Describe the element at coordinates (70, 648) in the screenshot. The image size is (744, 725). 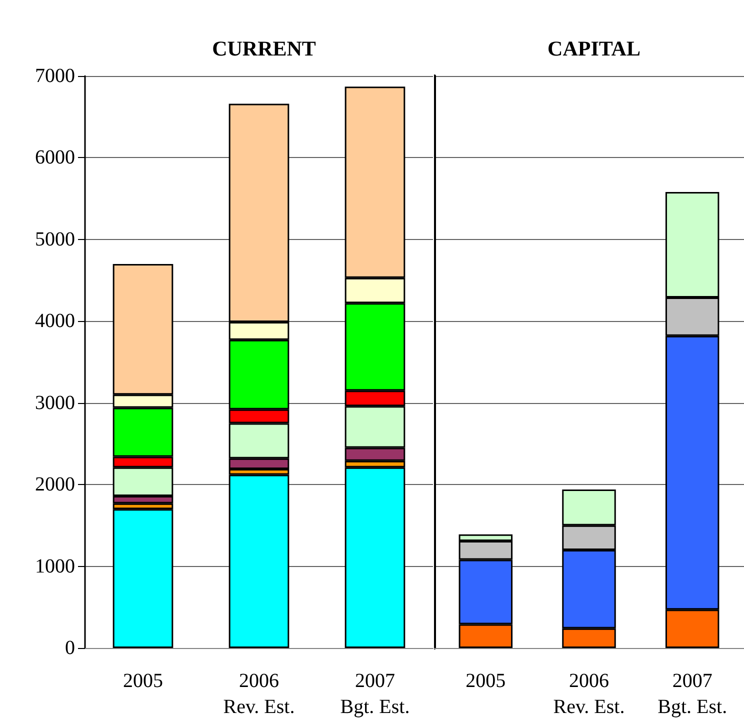
I see `y-tick-label: 0` at that location.